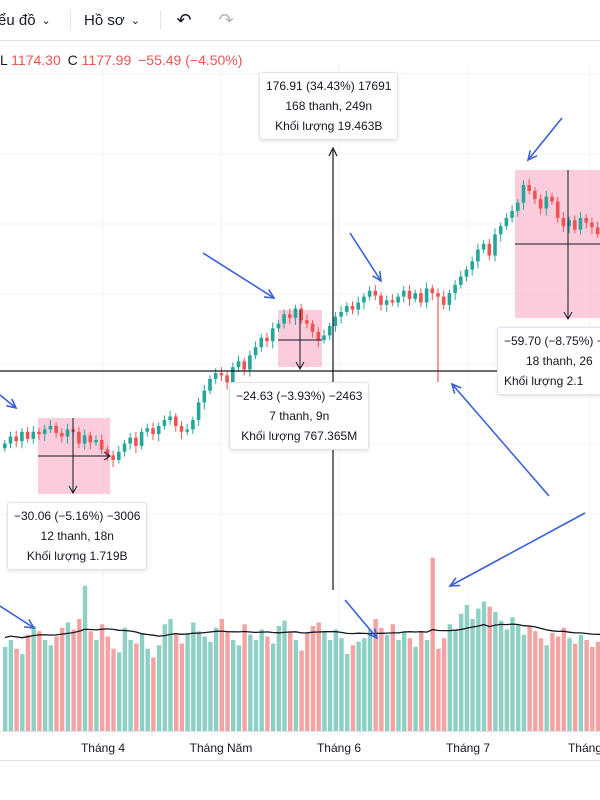 The width and height of the screenshot is (600, 800). Describe the element at coordinates (226, 19) in the screenshot. I see `redo-icon: ↷` at that location.